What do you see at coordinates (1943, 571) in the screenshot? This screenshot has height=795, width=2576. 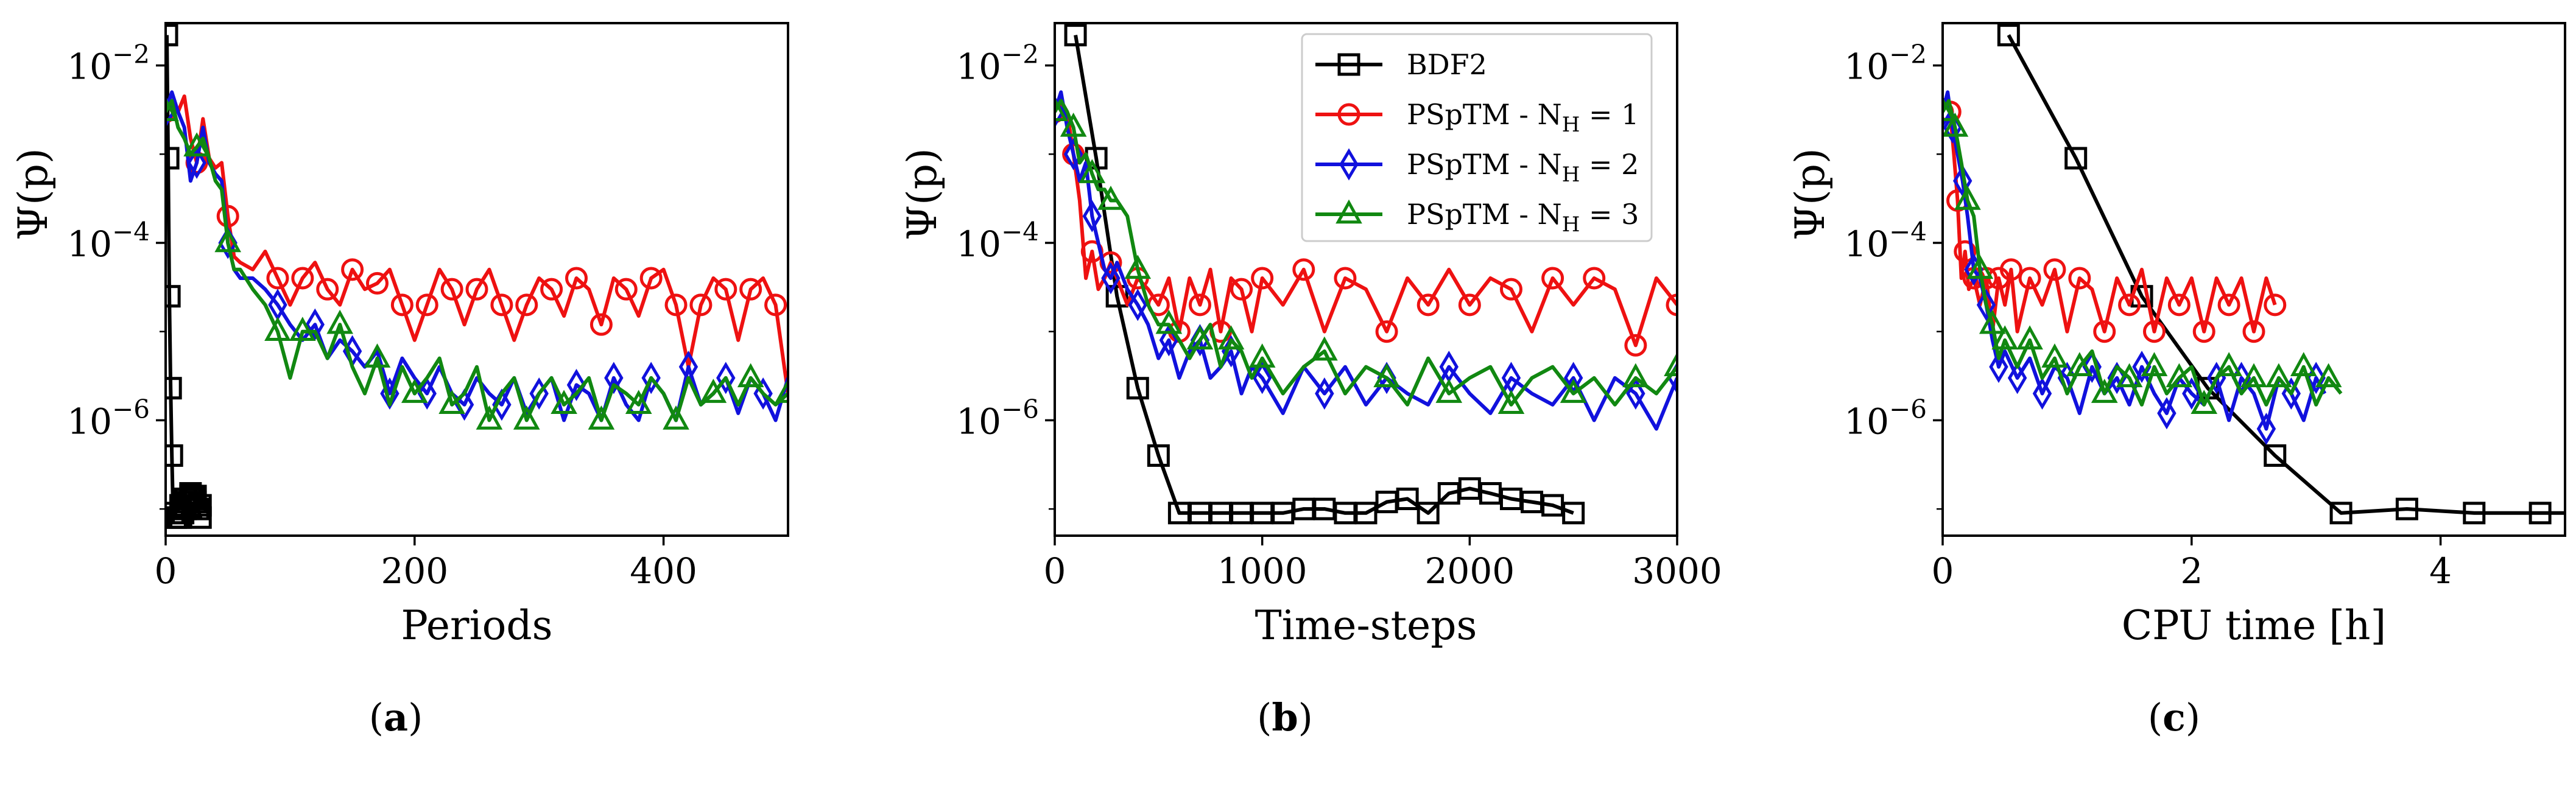 I see `x-tick-label: 0` at bounding box center [1943, 571].